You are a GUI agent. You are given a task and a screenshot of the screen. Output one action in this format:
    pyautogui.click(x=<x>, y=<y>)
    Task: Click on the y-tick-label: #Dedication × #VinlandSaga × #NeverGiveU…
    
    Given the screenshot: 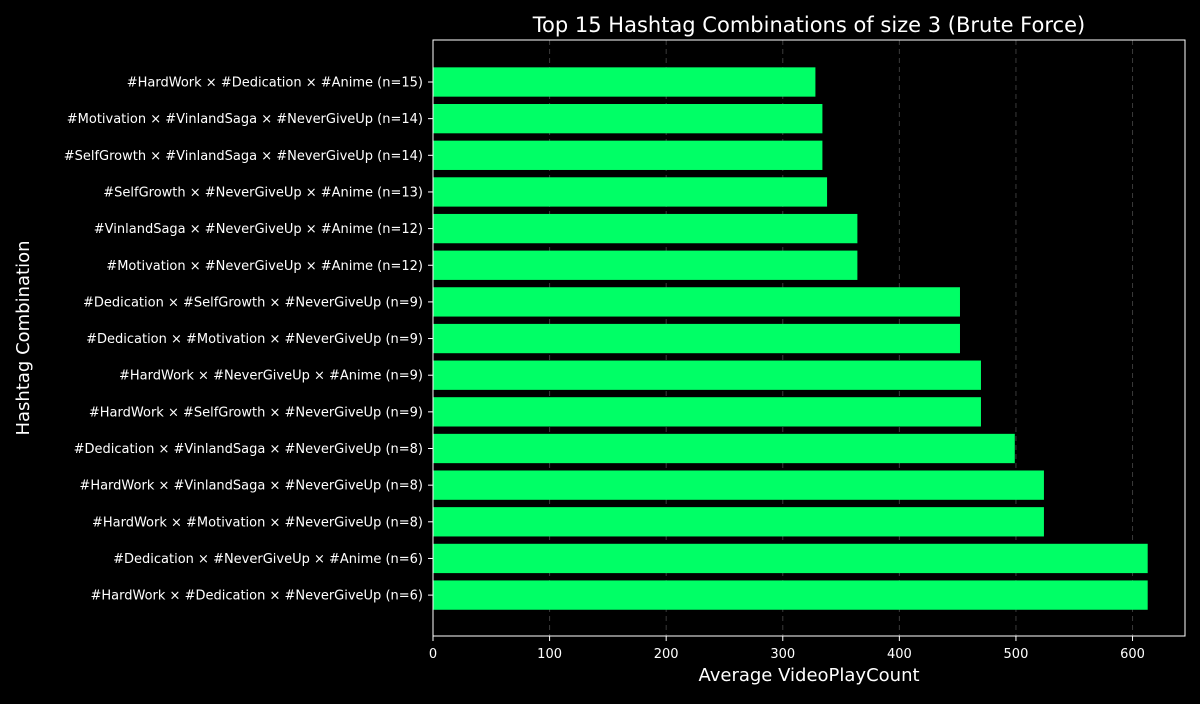 What is the action you would take?
    pyautogui.click(x=248, y=449)
    